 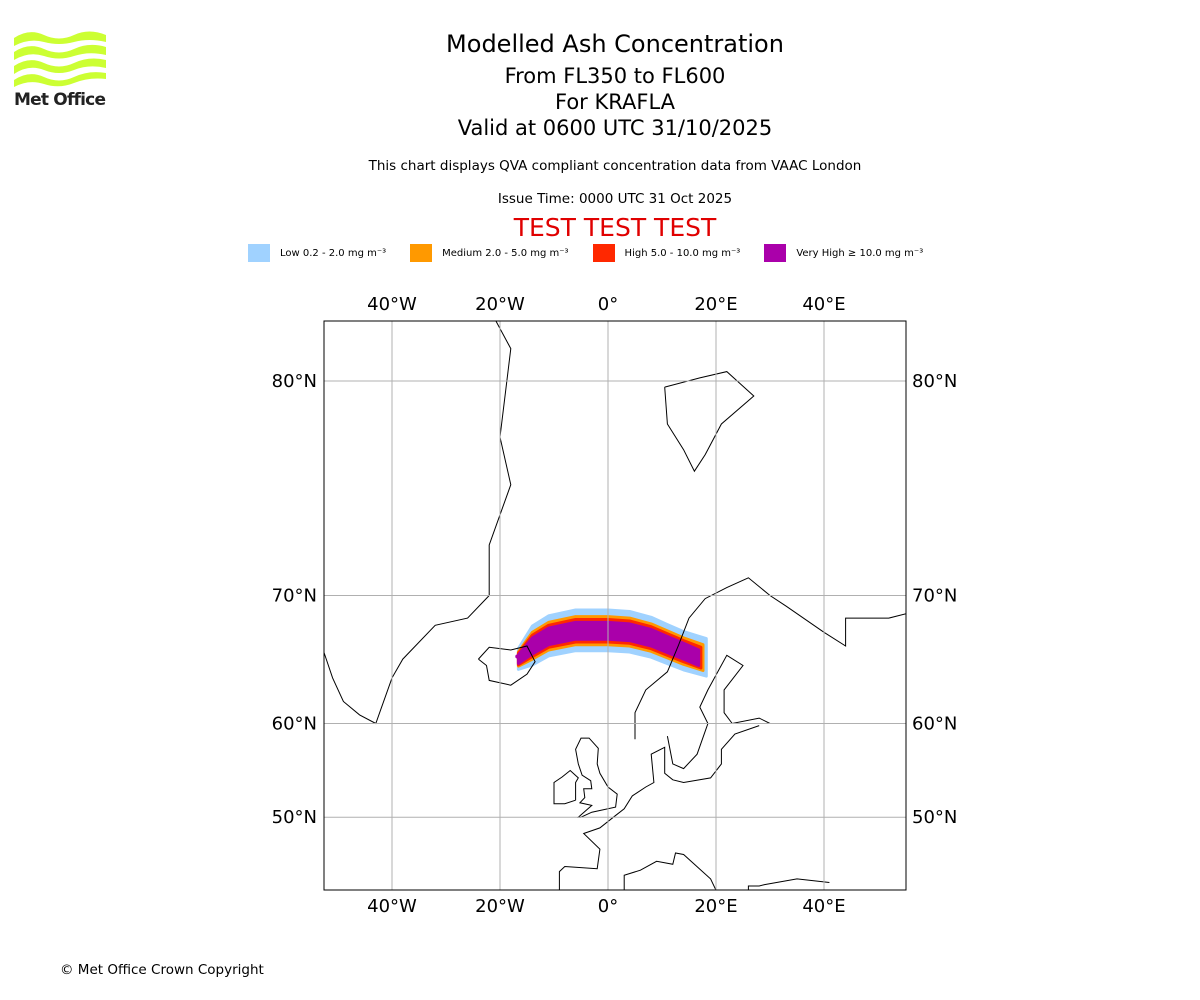 I want to click on legend-item-very-high: Very High ≥ 10.0 mg m⁻³, so click(x=855, y=253).